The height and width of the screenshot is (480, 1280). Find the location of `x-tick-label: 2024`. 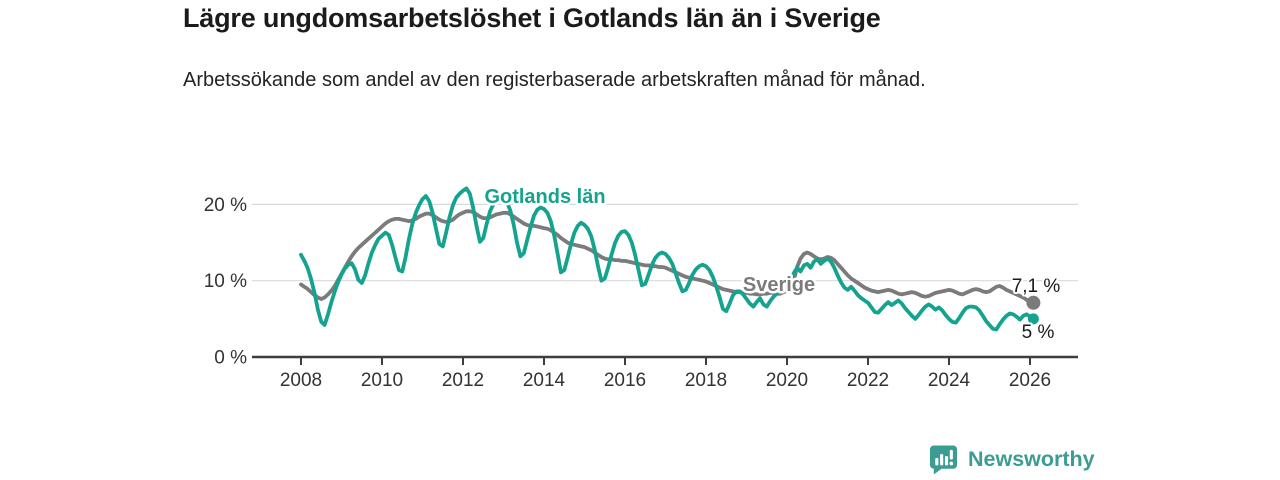

x-tick-label: 2024 is located at coordinates (949, 380).